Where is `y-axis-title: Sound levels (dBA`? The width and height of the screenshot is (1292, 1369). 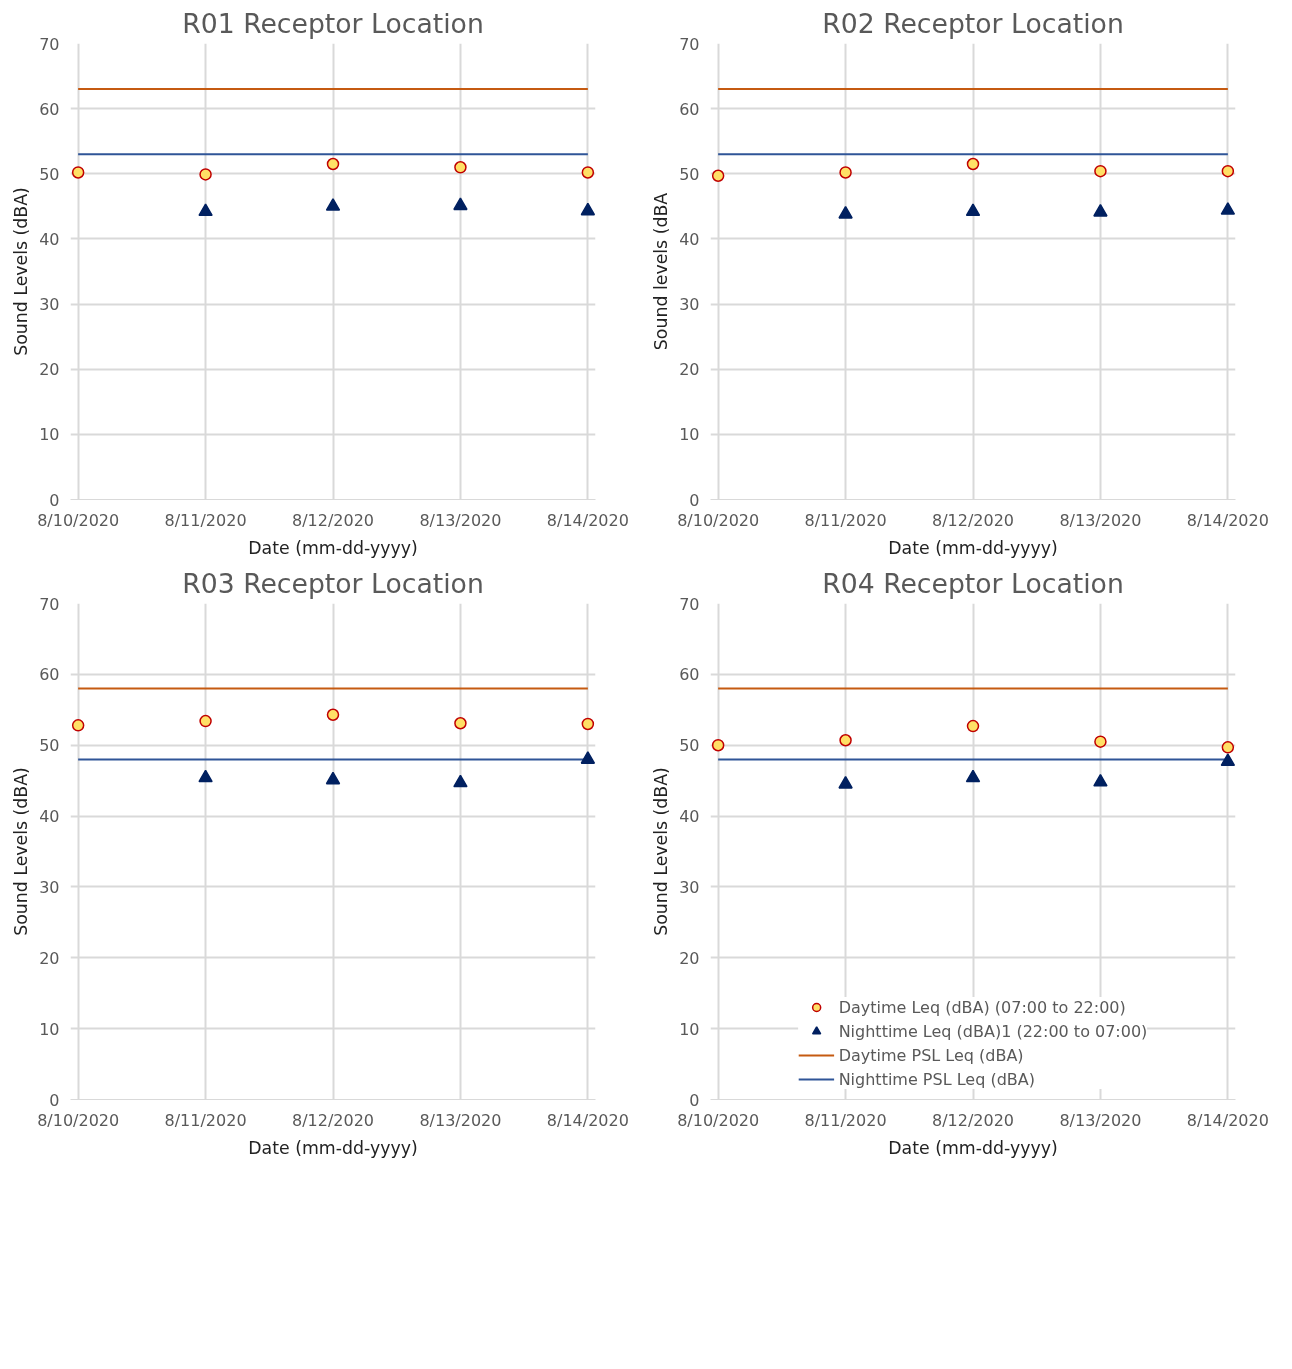 y-axis-title: Sound levels (dBA is located at coordinates (661, 271).